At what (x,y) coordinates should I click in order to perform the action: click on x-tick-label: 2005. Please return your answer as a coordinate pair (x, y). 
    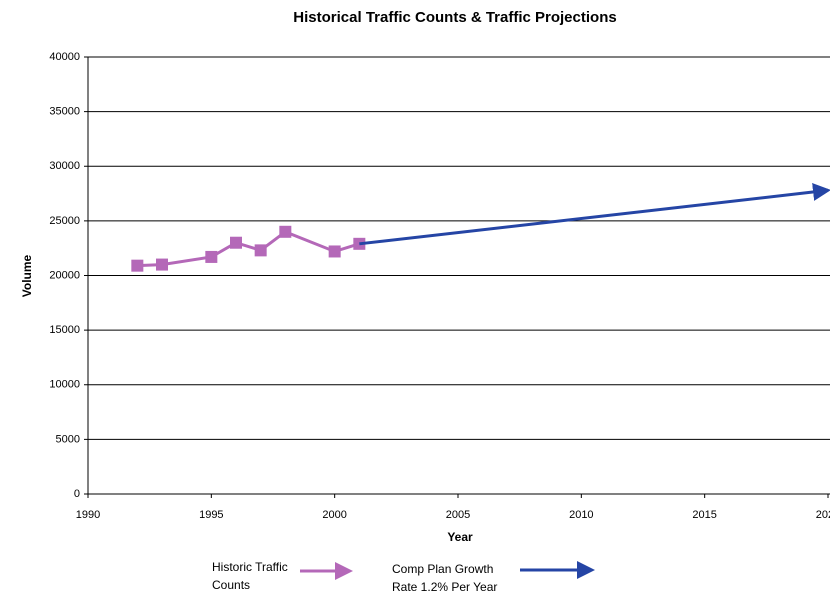
    Looking at the image, I should click on (458, 515).